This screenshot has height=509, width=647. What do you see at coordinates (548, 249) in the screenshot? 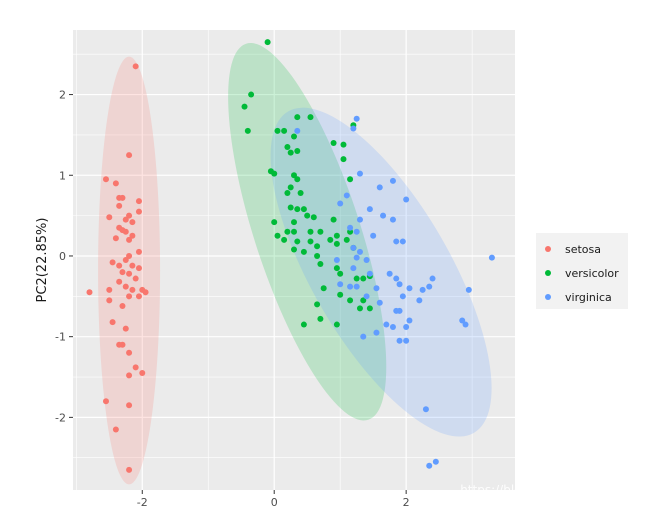
I see `legend-key-setosa` at bounding box center [548, 249].